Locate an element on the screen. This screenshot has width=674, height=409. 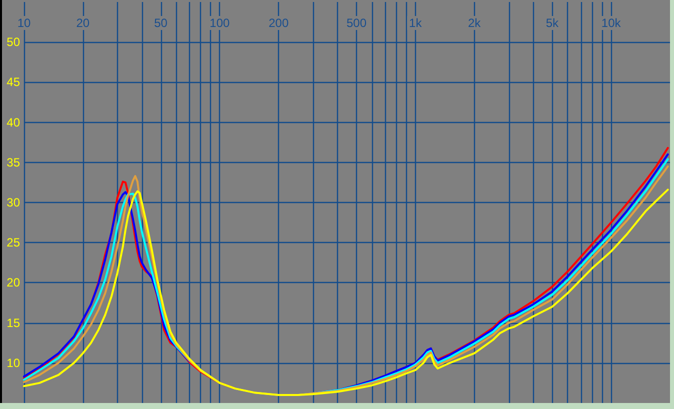
y-tick-label: 10 is located at coordinates (13, 363).